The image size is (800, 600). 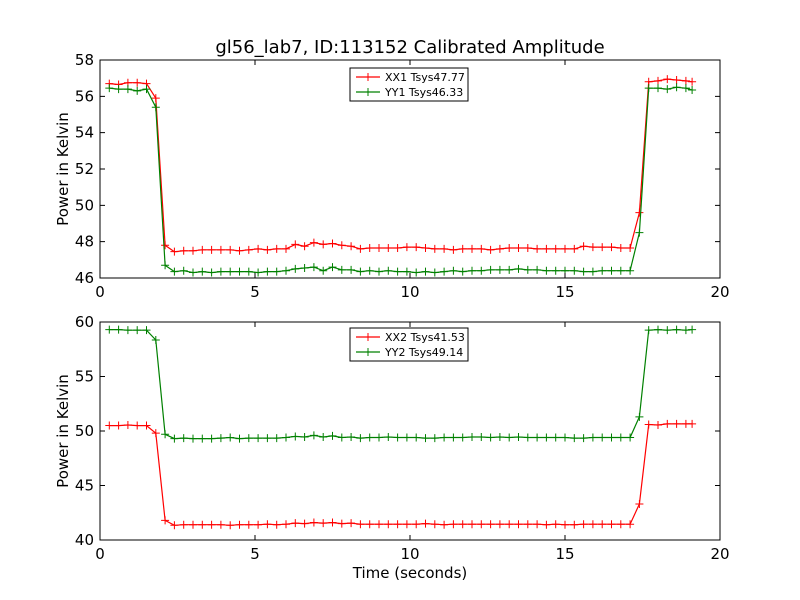 What do you see at coordinates (564, 292) in the screenshot?
I see `top-x-tick-label: 15` at bounding box center [564, 292].